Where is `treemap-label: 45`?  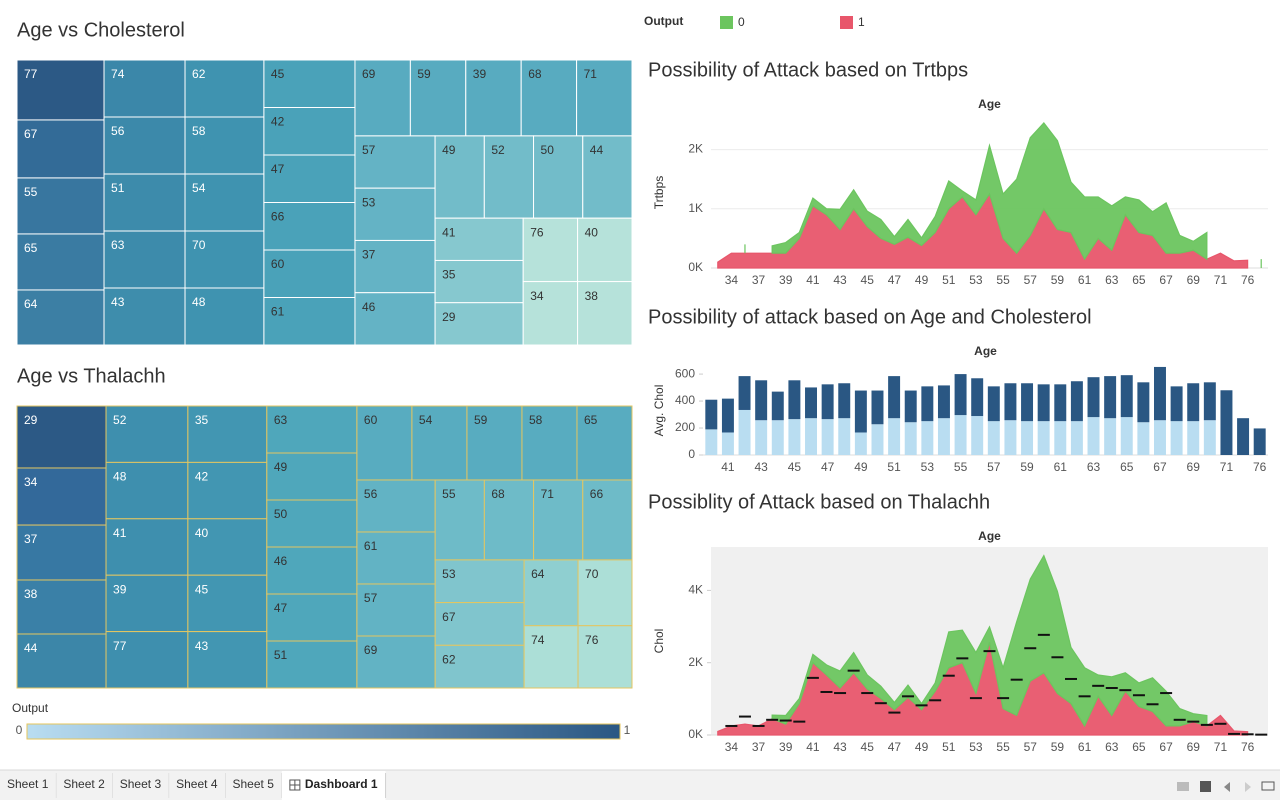 treemap-label: 45 is located at coordinates (278, 74).